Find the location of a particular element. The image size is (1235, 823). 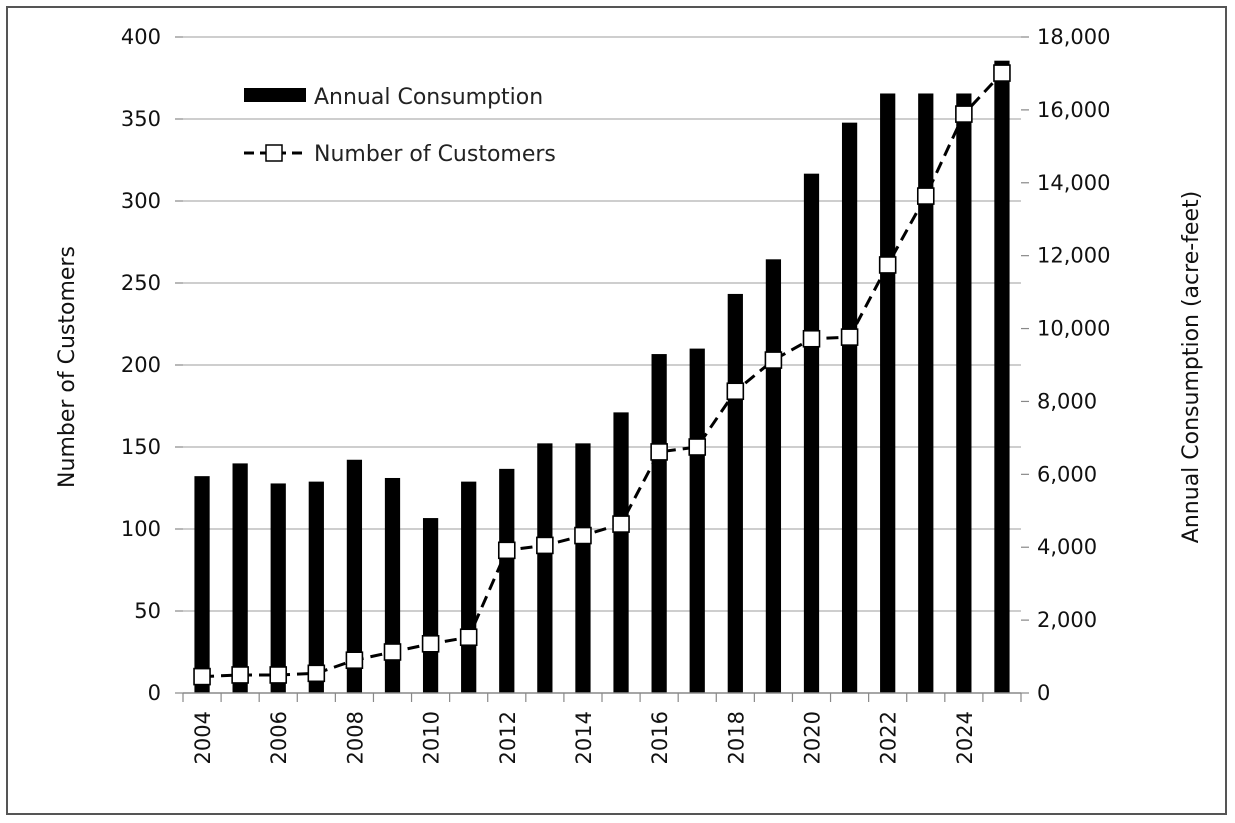

y-left-tick-label: 50 is located at coordinates (147, 611).